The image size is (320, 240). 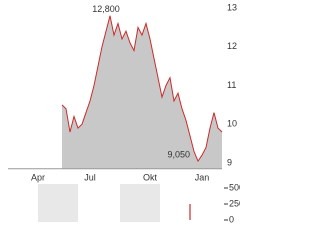 What do you see at coordinates (232, 7) in the screenshot?
I see `y-tick-label: 13` at bounding box center [232, 7].